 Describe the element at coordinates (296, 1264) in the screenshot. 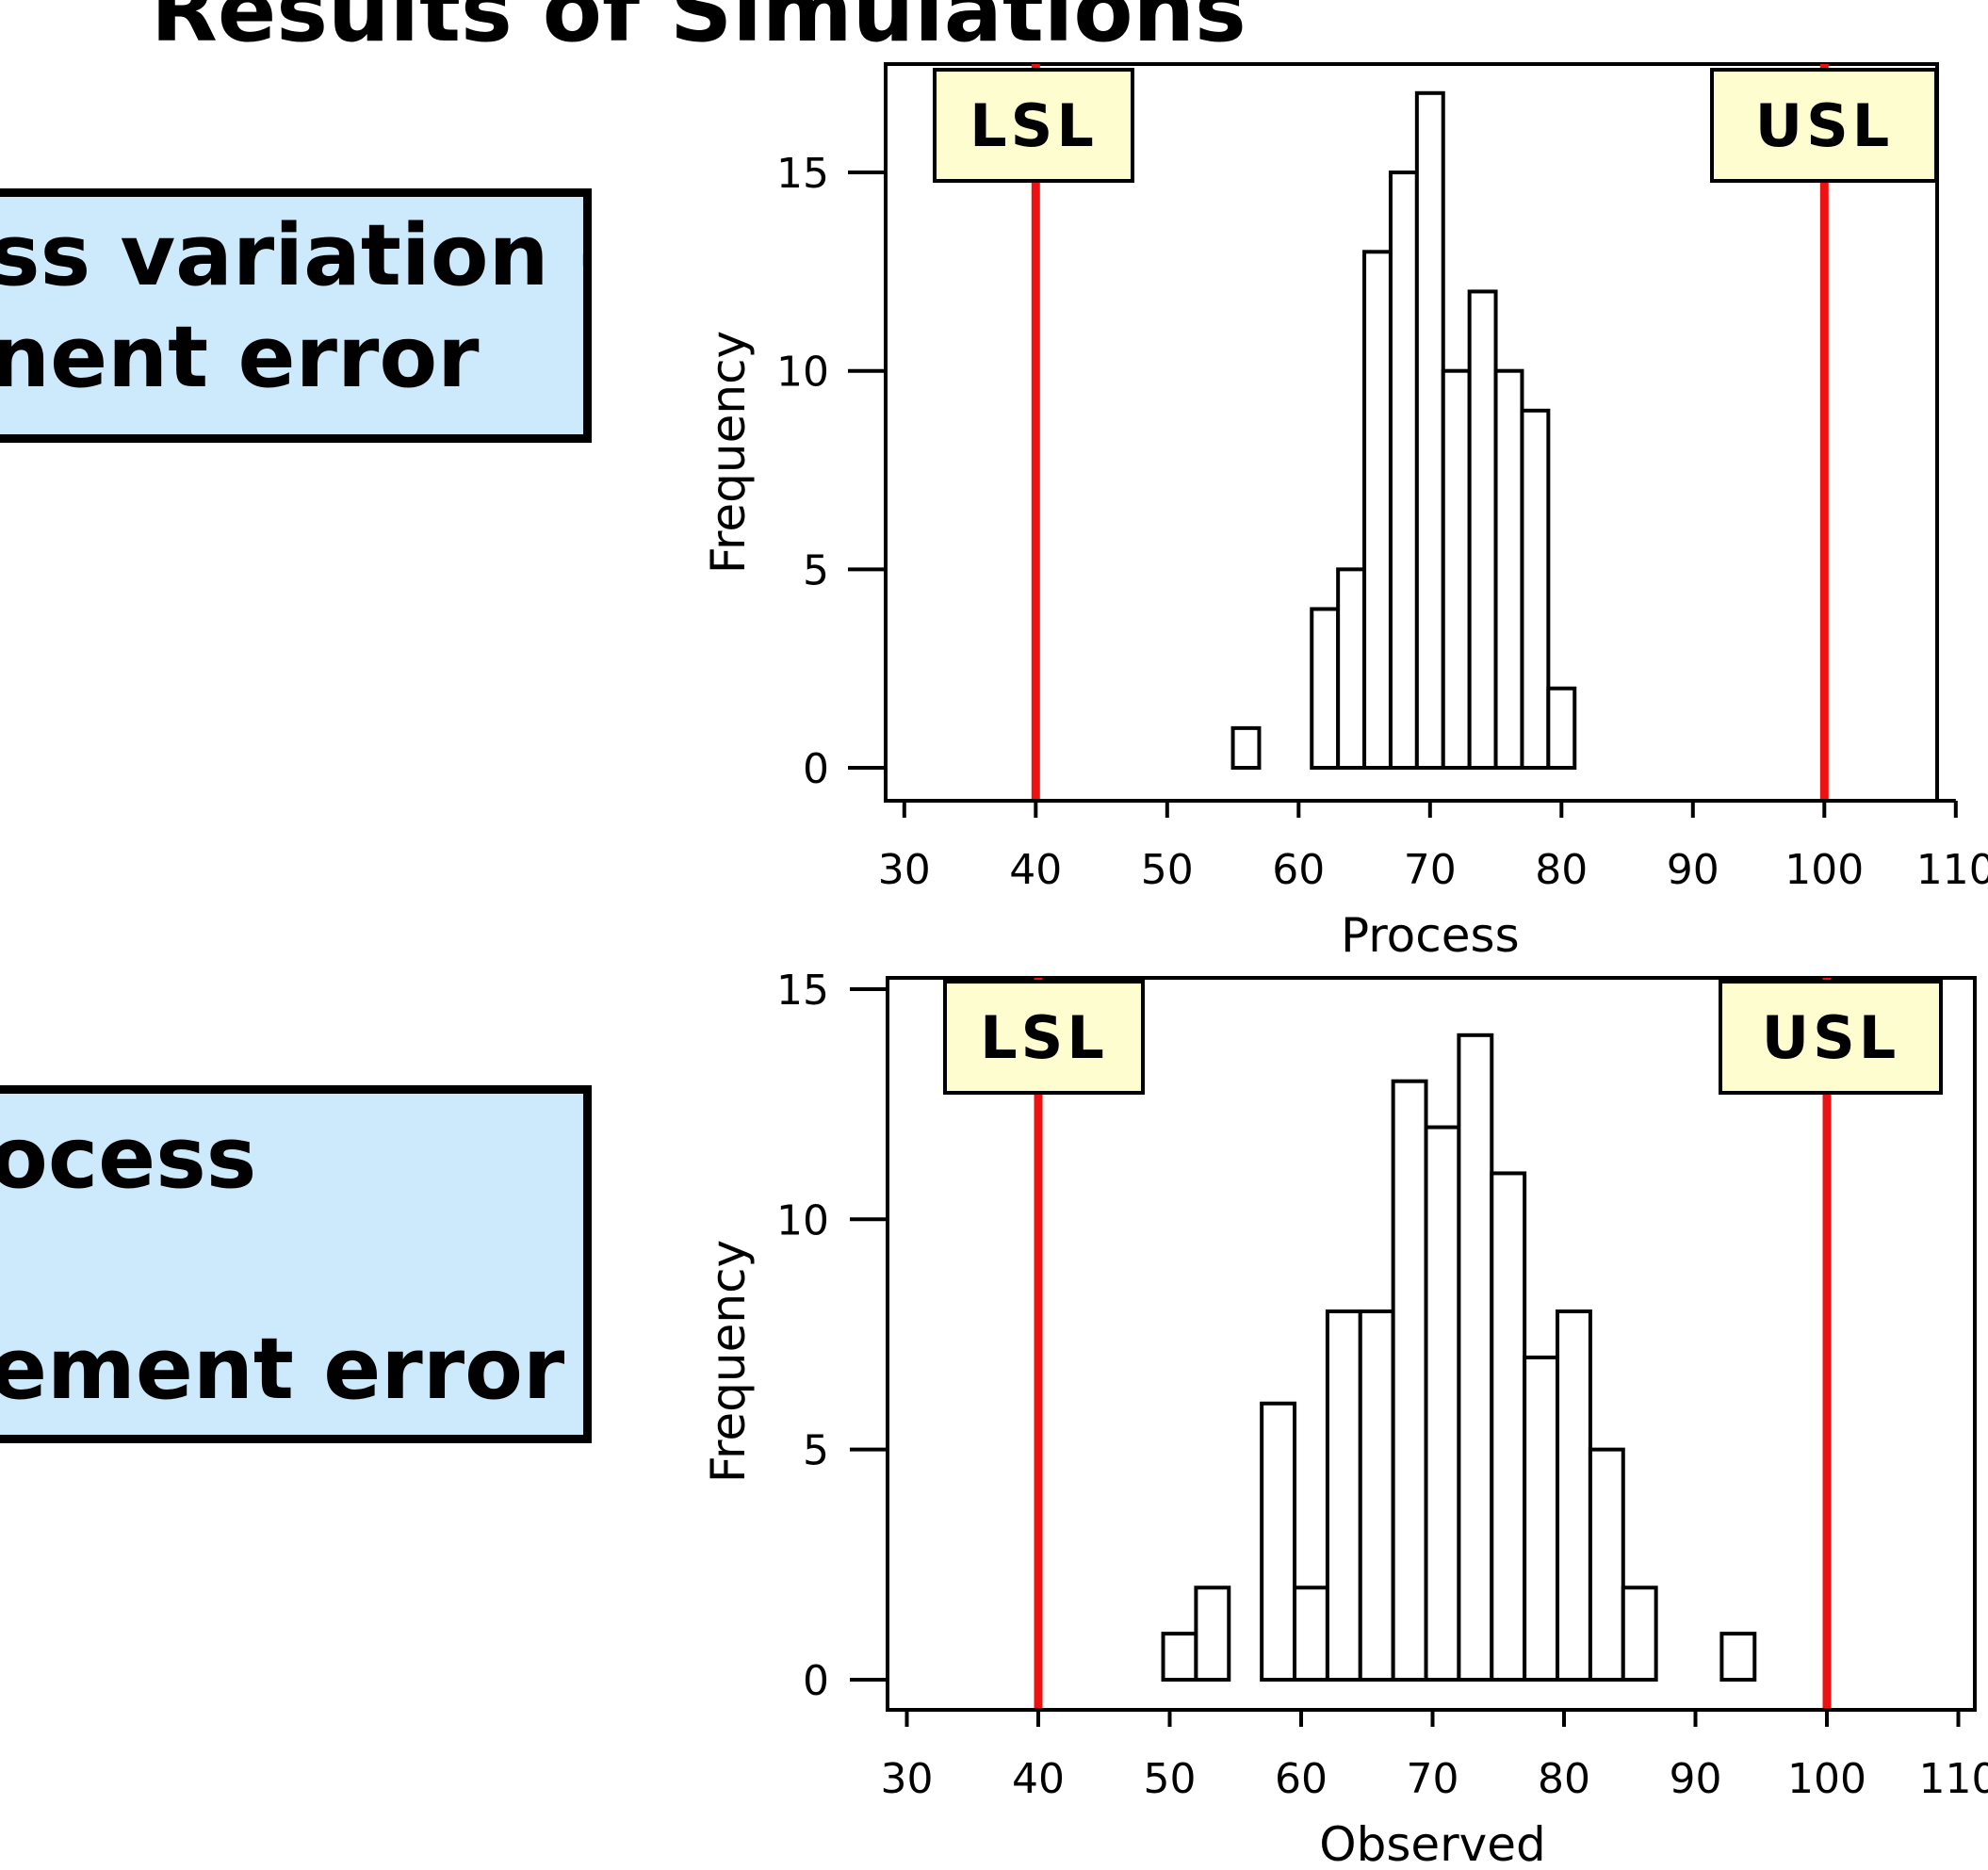

I see `callout-box-process-measurement: ocess ement error` at that location.